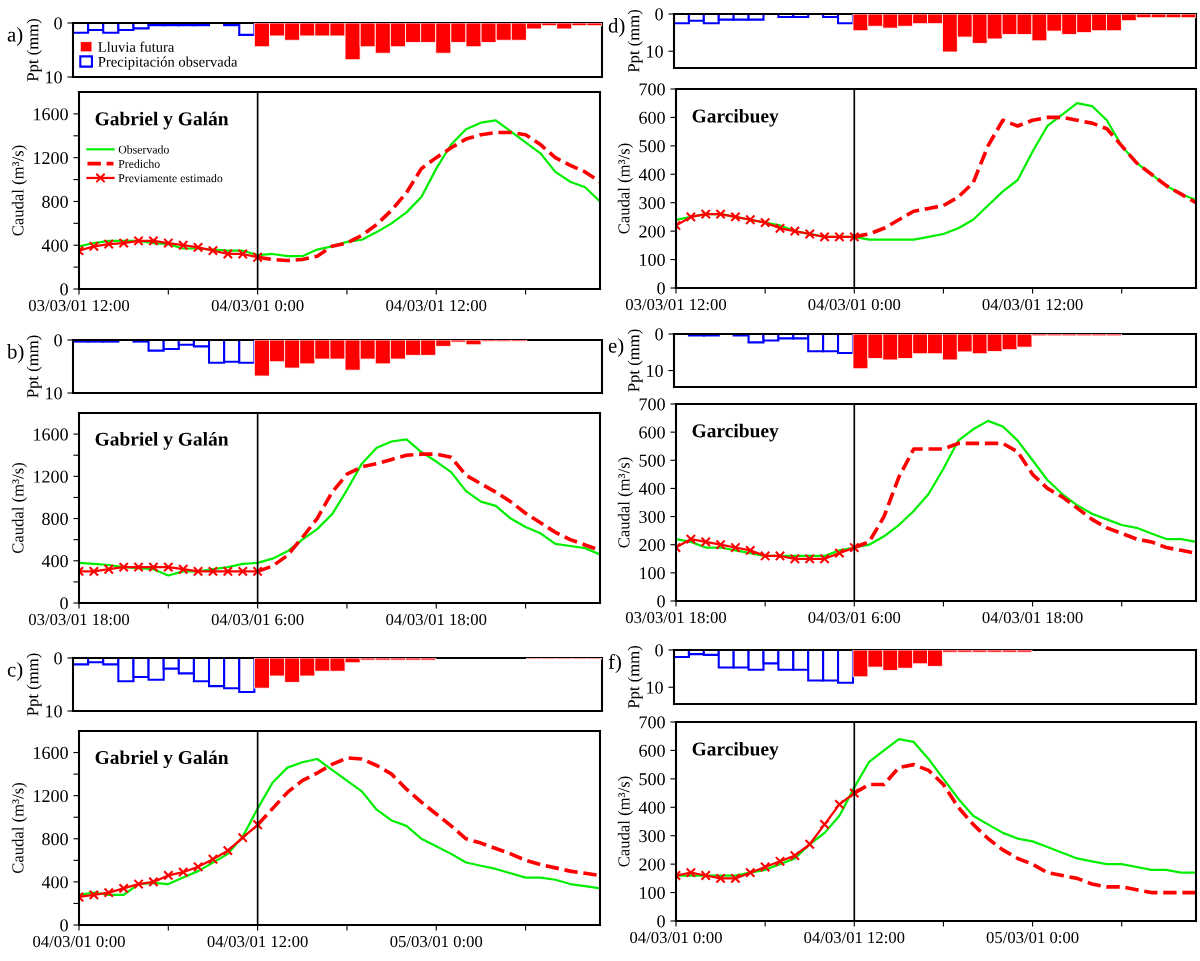 The height and width of the screenshot is (961, 1200). What do you see at coordinates (616, 347) in the screenshot?
I see `text: e)` at bounding box center [616, 347].